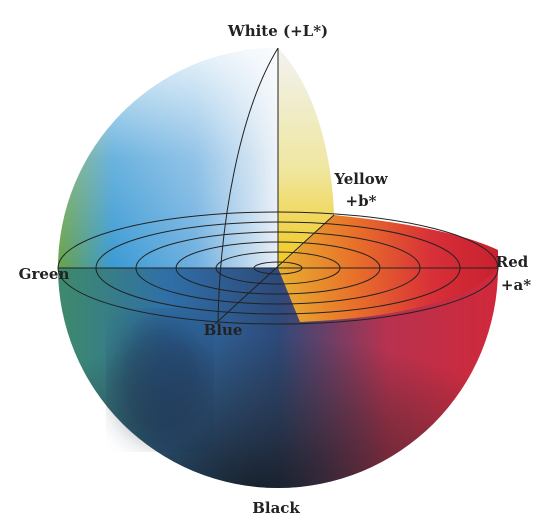  Describe the element at coordinates (361, 201) in the screenshot. I see `yellow-axis-label: +b*` at that location.